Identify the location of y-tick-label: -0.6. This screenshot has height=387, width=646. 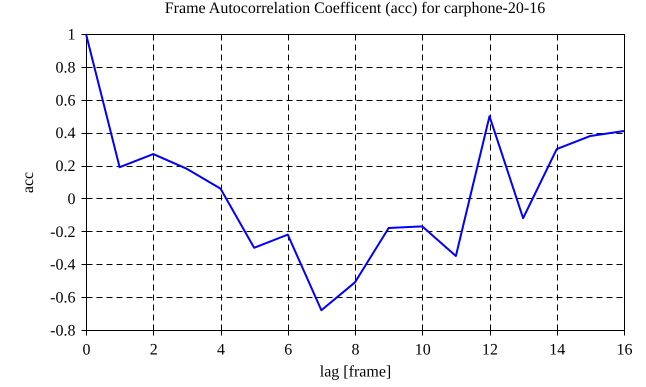
(63, 298).